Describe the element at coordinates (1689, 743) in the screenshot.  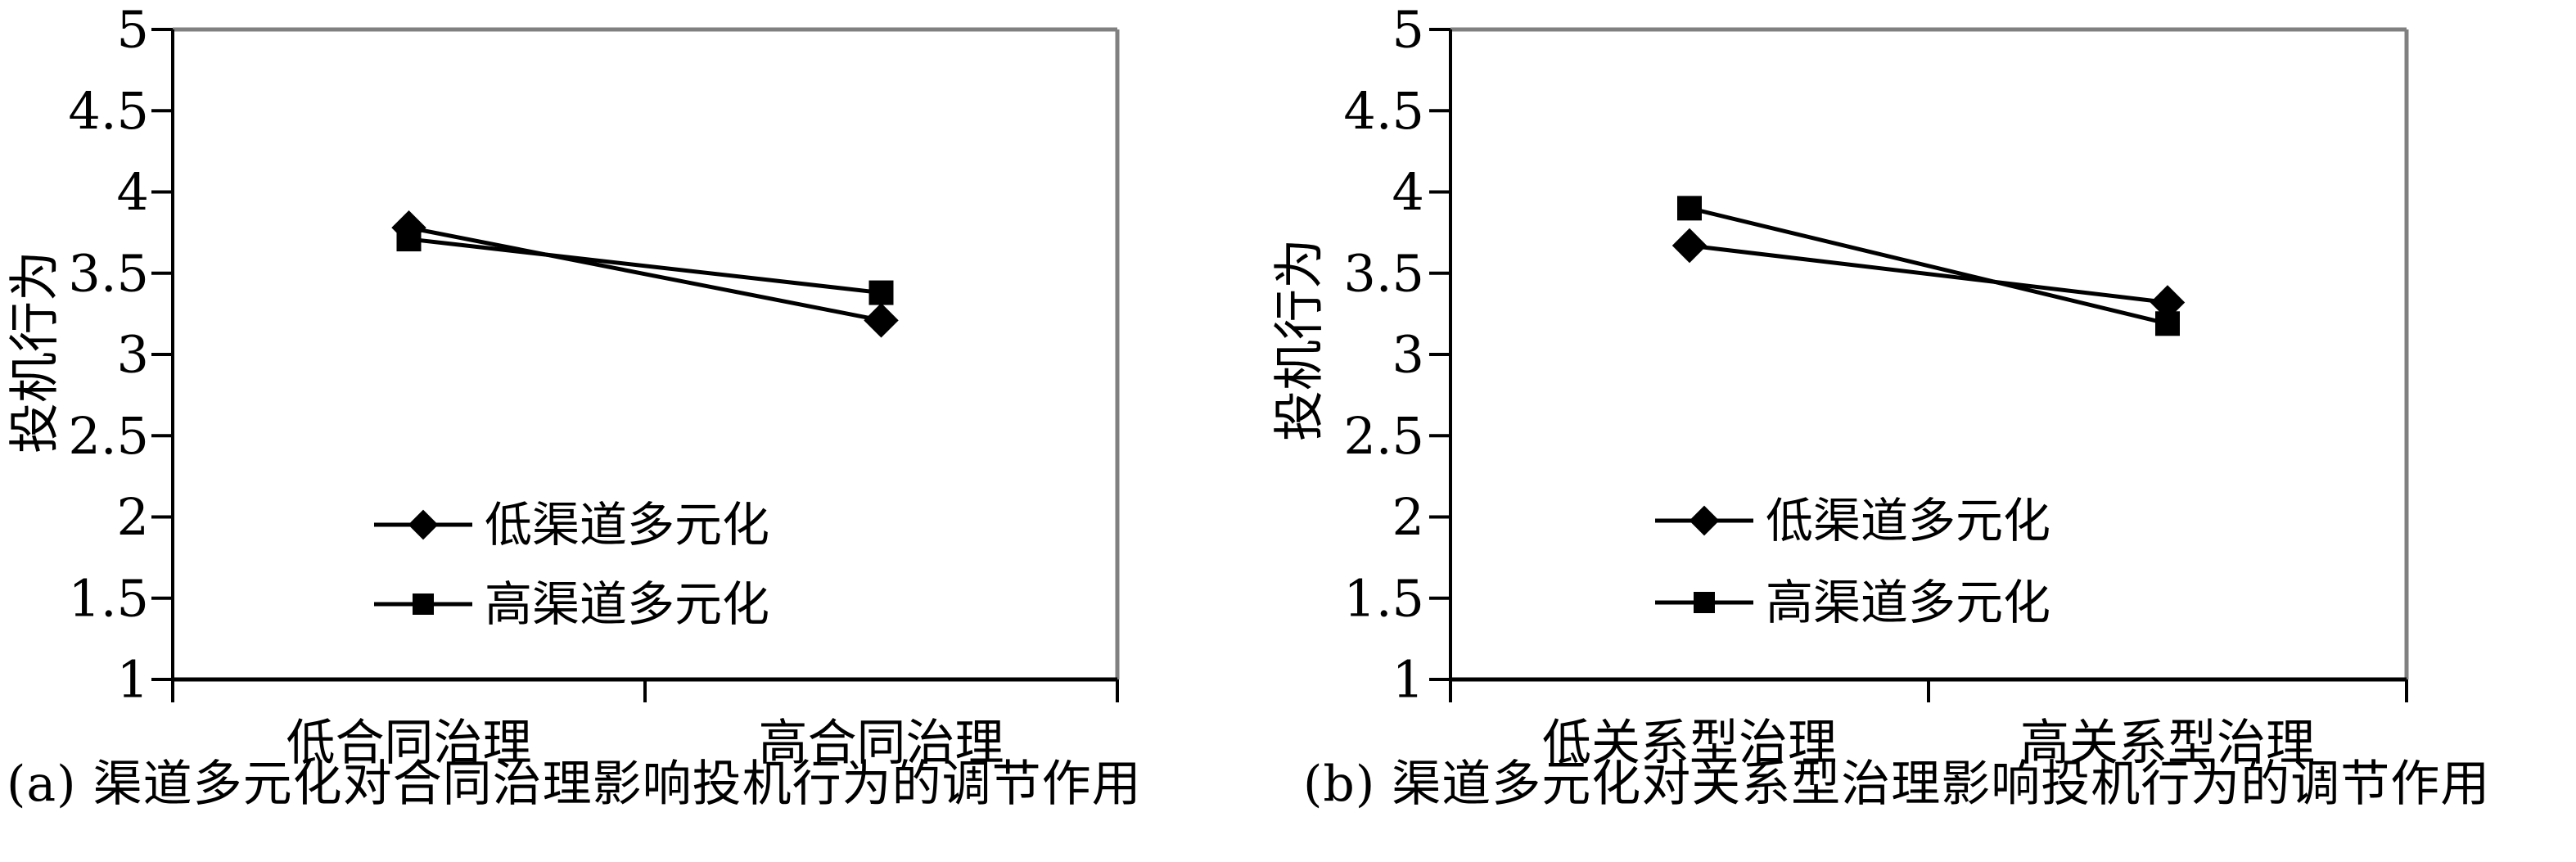
I see `x-category-label: 低关系型治理` at that location.